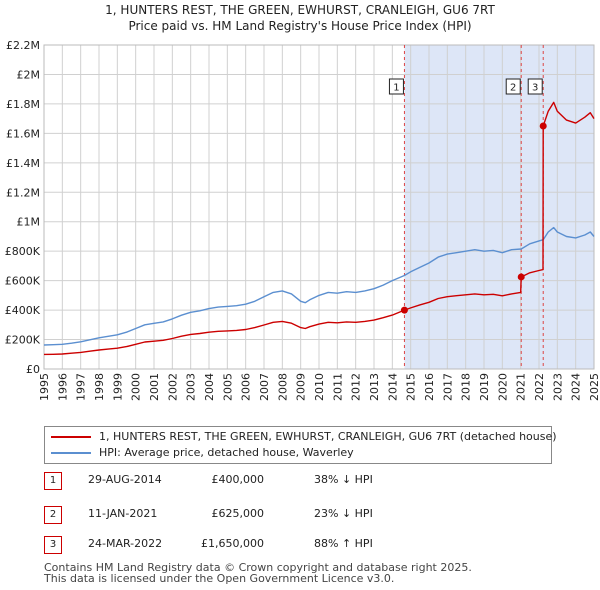 The image size is (600, 590). What do you see at coordinates (356, 387) in the screenshot?
I see `x-tick-label: 2012` at bounding box center [356, 387].